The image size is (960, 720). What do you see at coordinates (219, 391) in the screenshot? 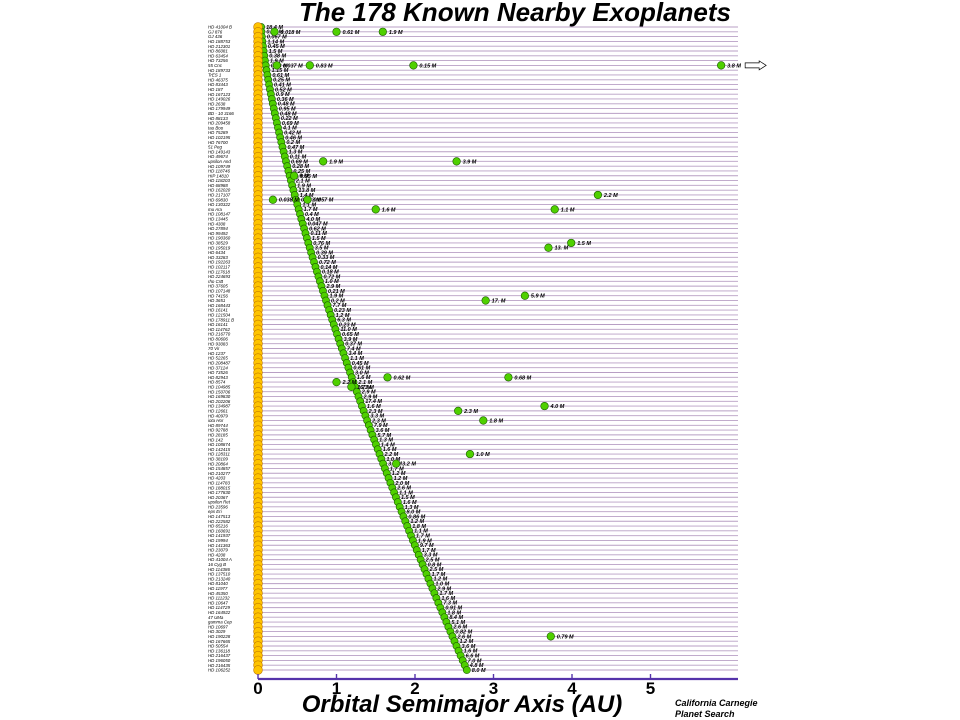
I see `star-name: HD 150706` at bounding box center [219, 391].